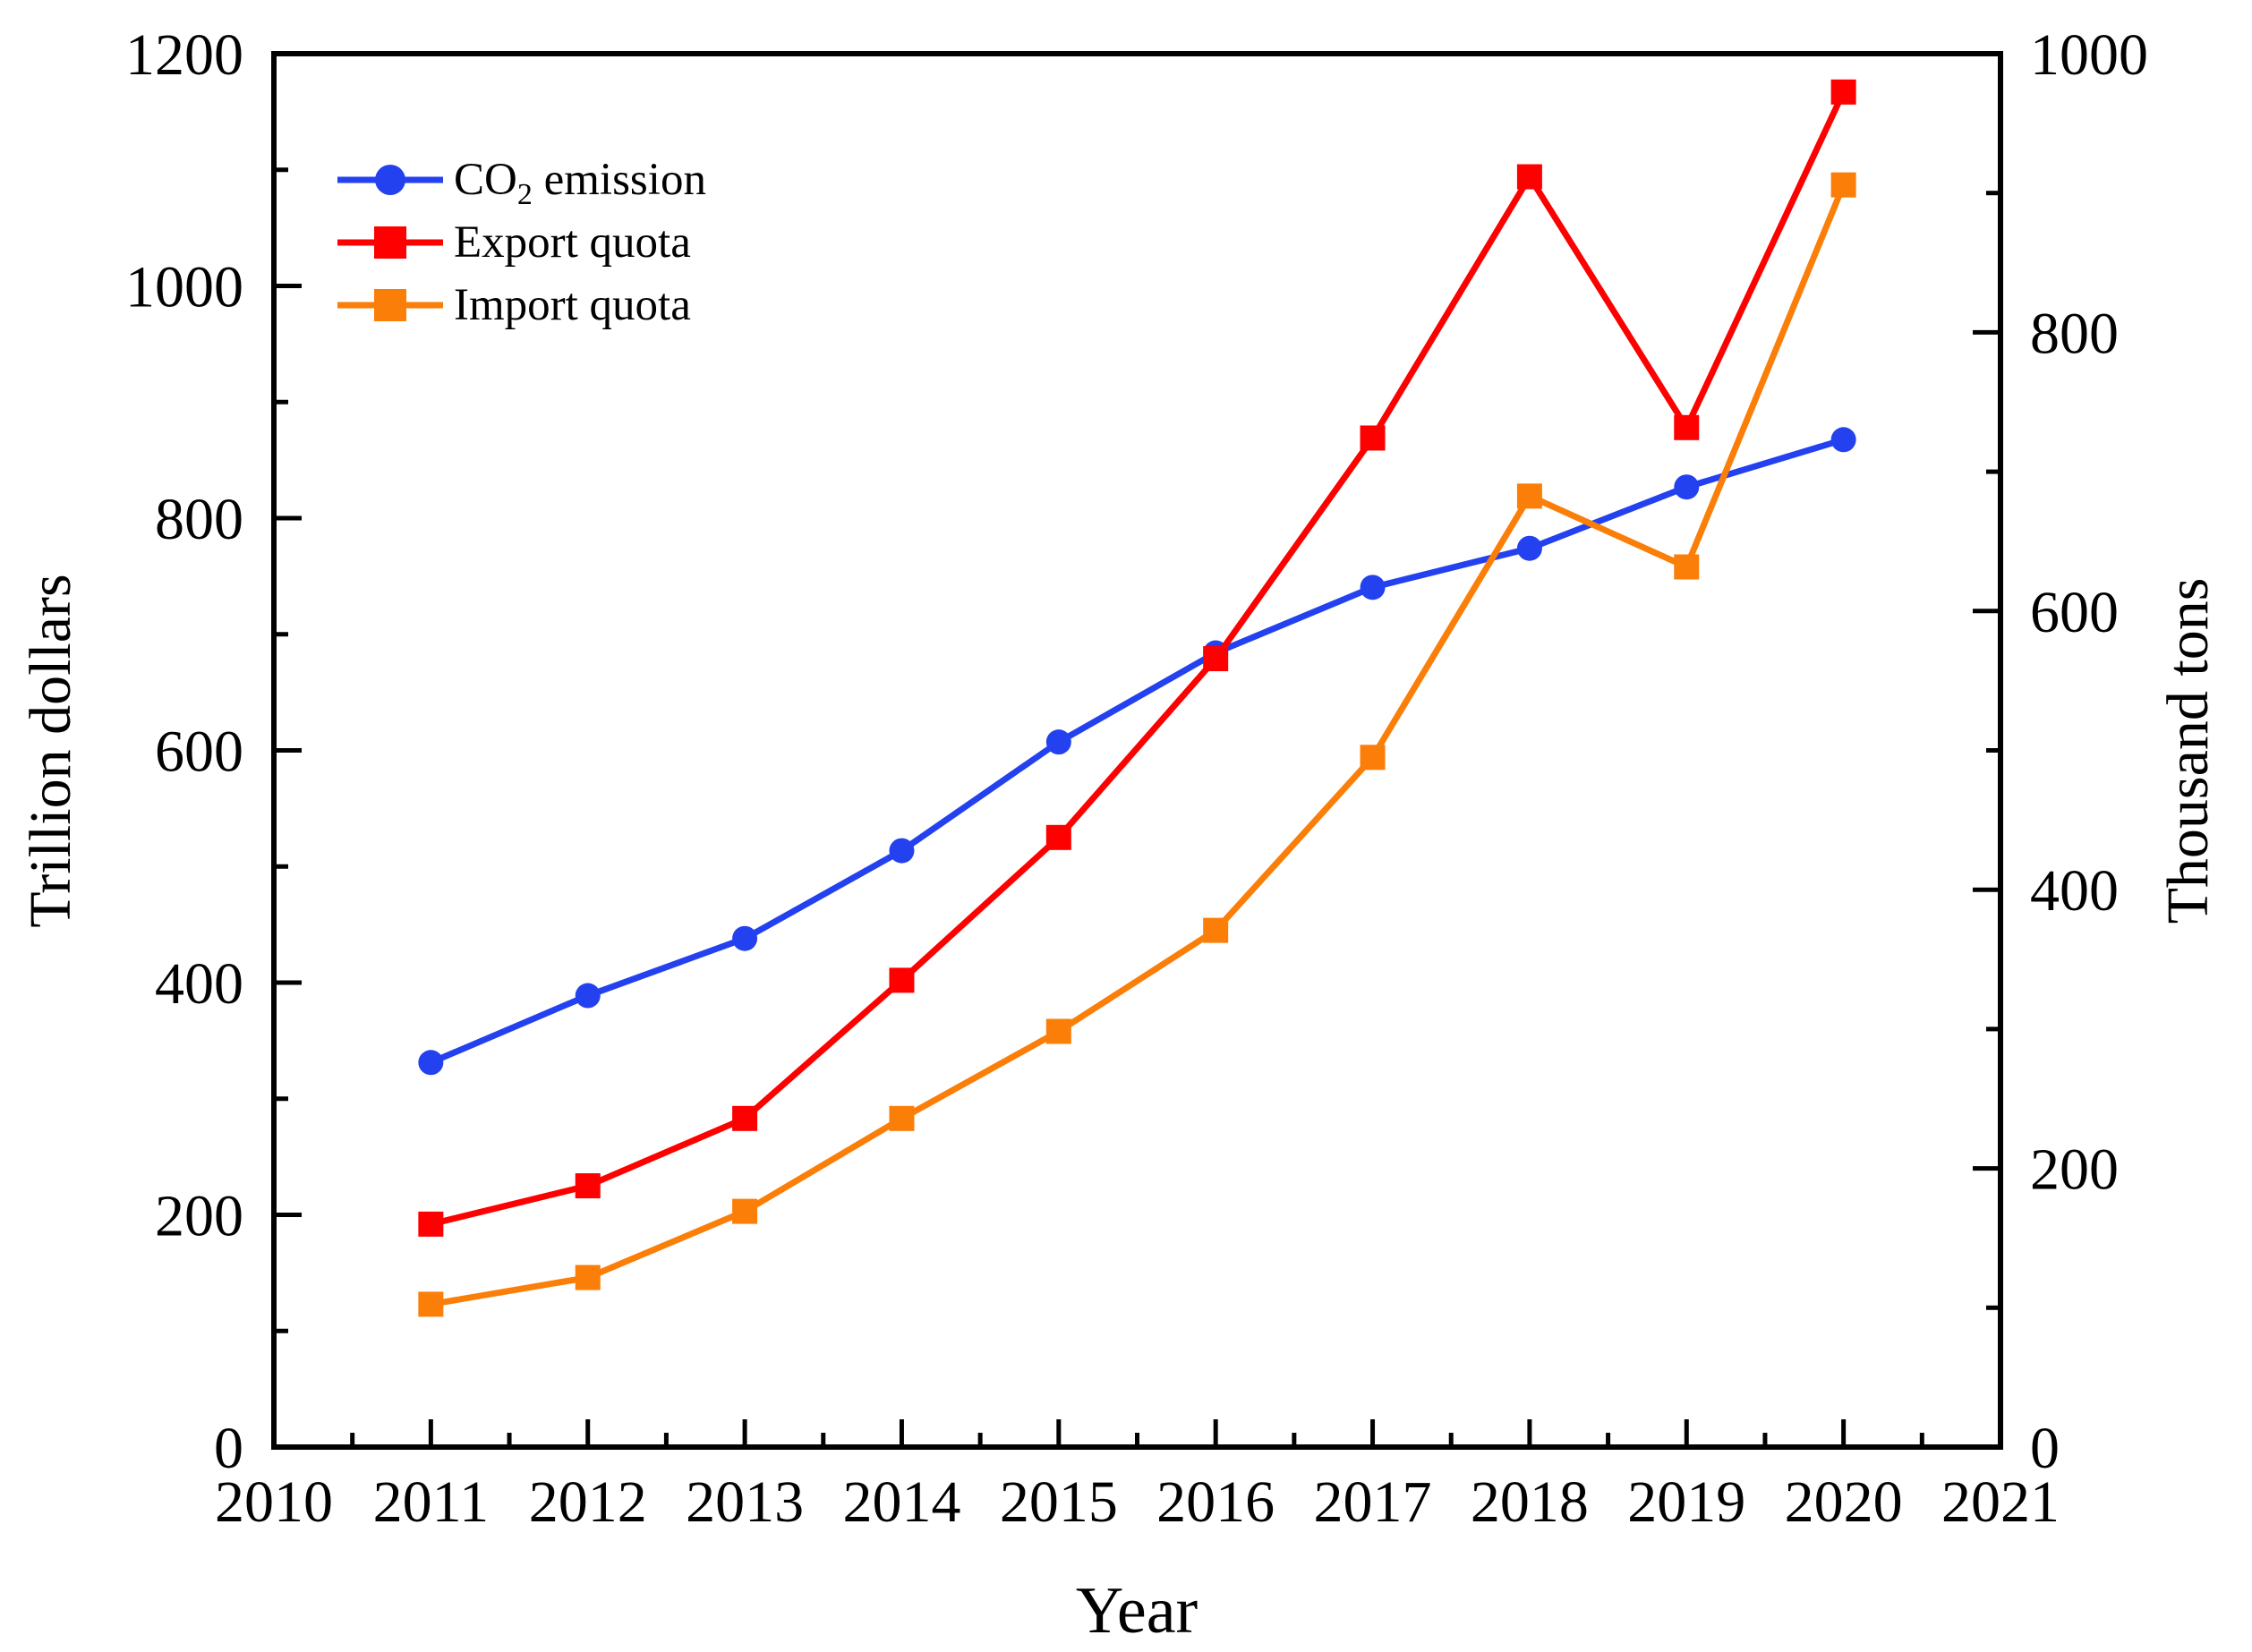 The width and height of the screenshot is (2252, 1652). Describe the element at coordinates (1687, 427) in the screenshot. I see `data-point-export-quota-2019` at that location.